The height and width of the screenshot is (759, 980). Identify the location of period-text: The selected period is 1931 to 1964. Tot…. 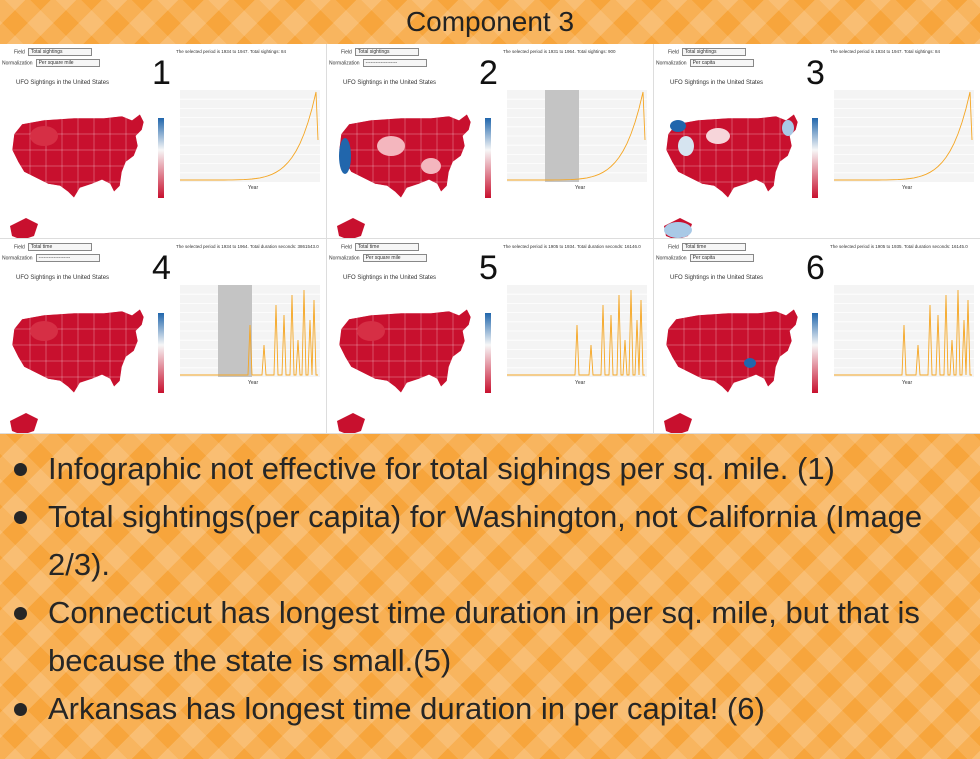
(559, 51).